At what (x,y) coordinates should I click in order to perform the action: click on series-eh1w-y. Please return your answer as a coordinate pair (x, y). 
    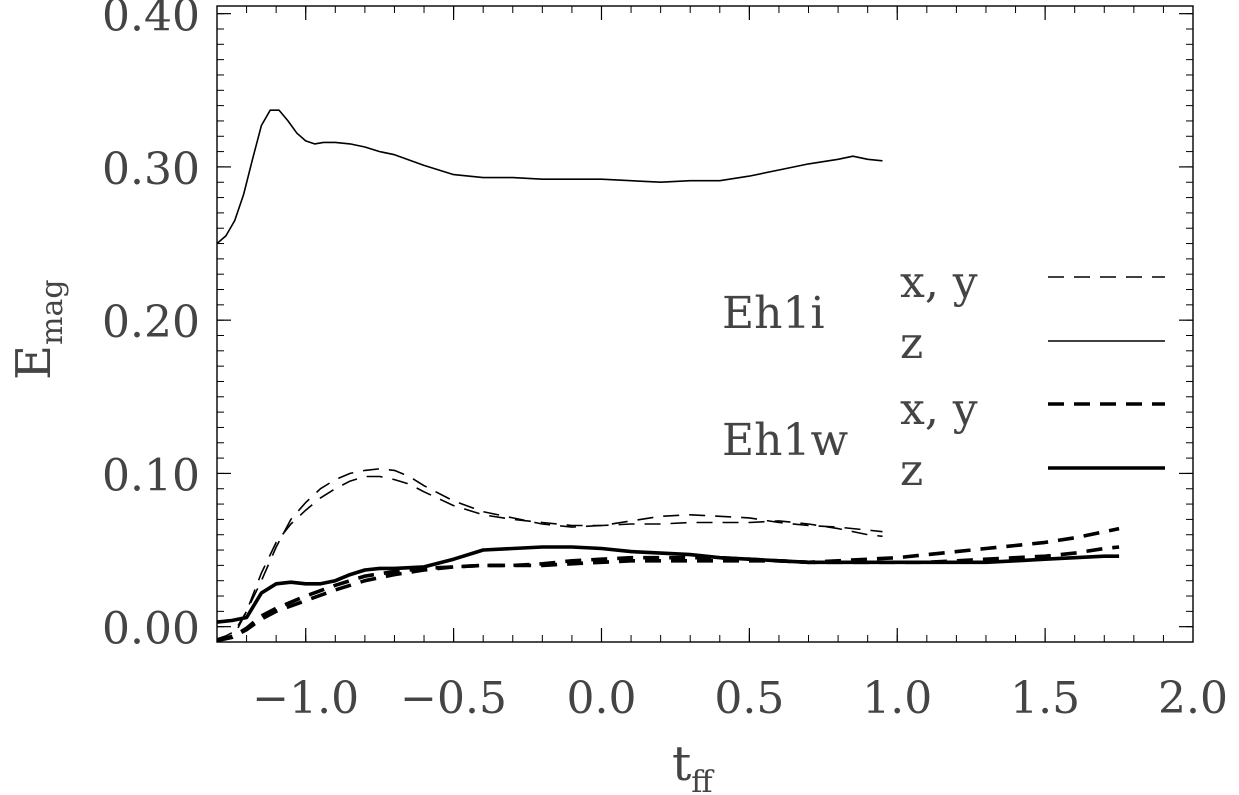
    Looking at the image, I should click on (668, 594).